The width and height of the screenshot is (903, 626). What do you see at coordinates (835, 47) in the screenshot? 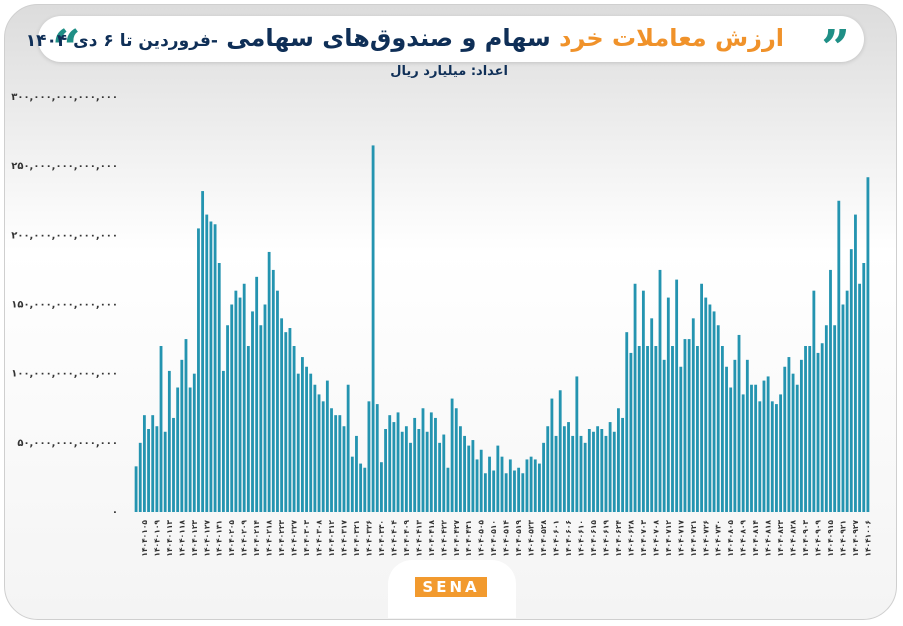
I see `quote-mark: ”` at bounding box center [835, 47].